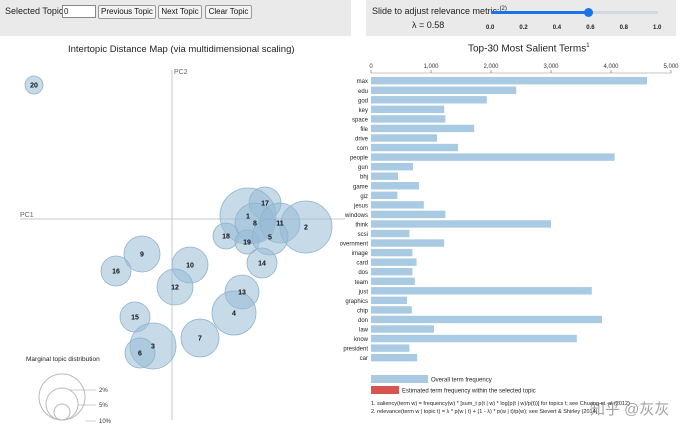  What do you see at coordinates (362, 149) in the screenshot?
I see `term-label: com` at bounding box center [362, 149].